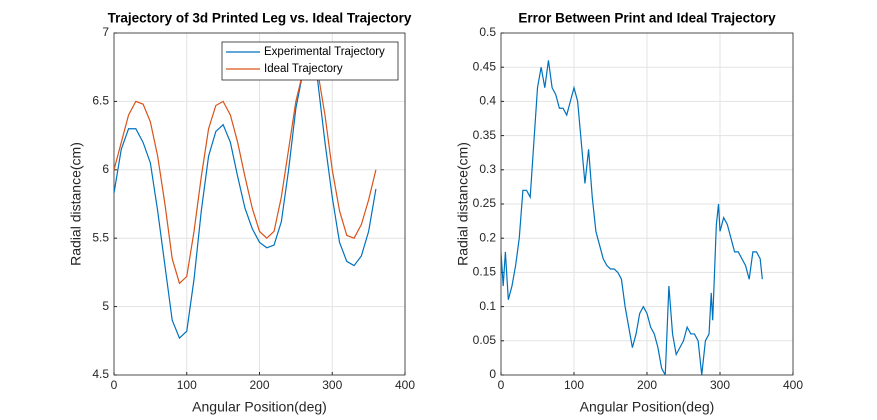 The width and height of the screenshot is (877, 420). I want to click on y-tick-label: 6.5, so click(100, 101).